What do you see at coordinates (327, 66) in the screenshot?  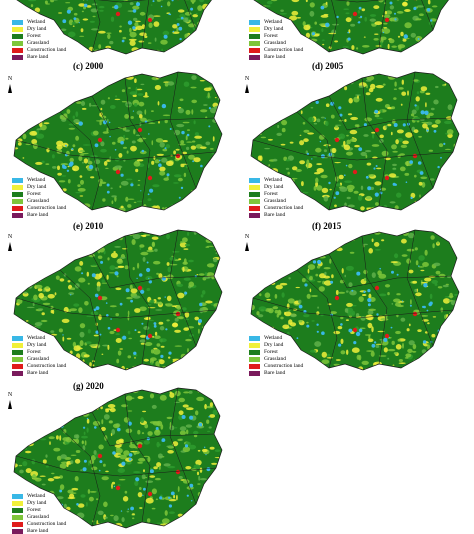 I see `panel-caption-d: (d) 2005` at bounding box center [327, 66].